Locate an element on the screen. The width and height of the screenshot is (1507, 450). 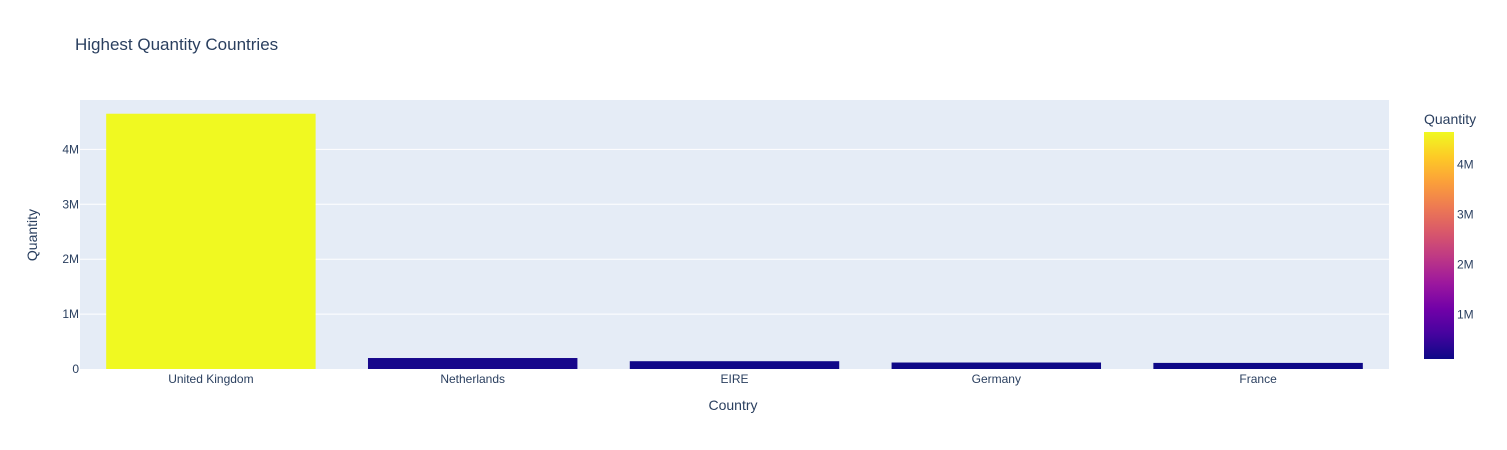
y-tick-label: 2M is located at coordinates (70, 259).